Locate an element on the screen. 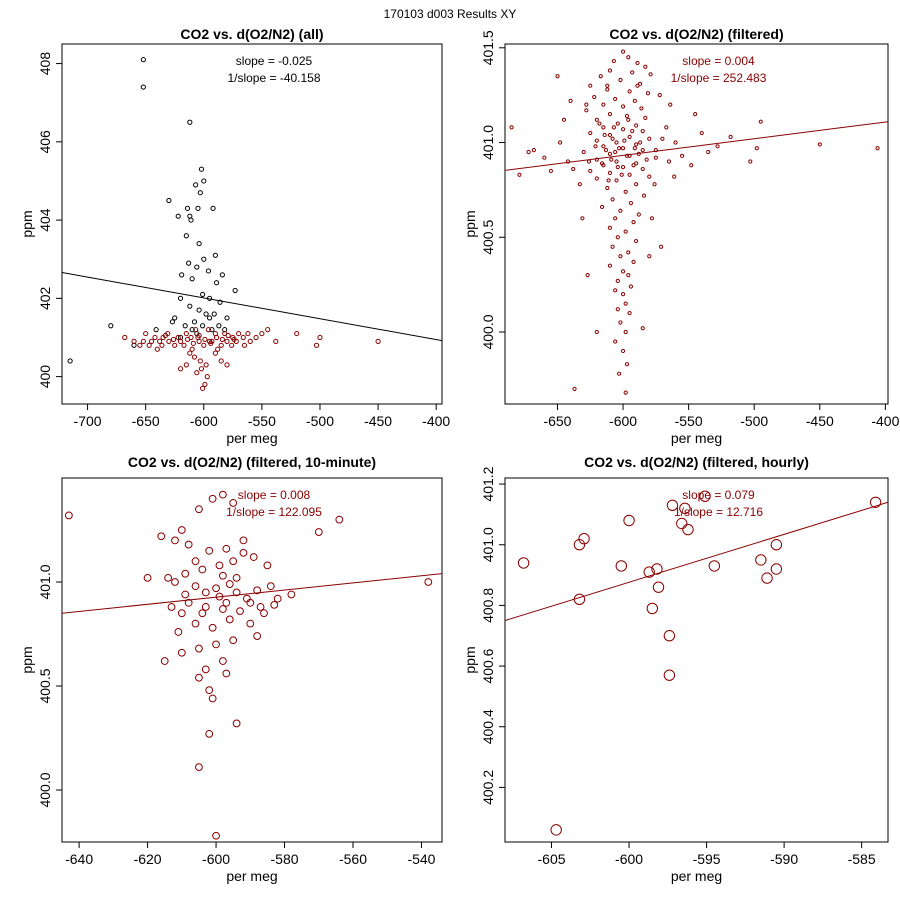  y-tick-label: 400.2 is located at coordinates (488, 787).